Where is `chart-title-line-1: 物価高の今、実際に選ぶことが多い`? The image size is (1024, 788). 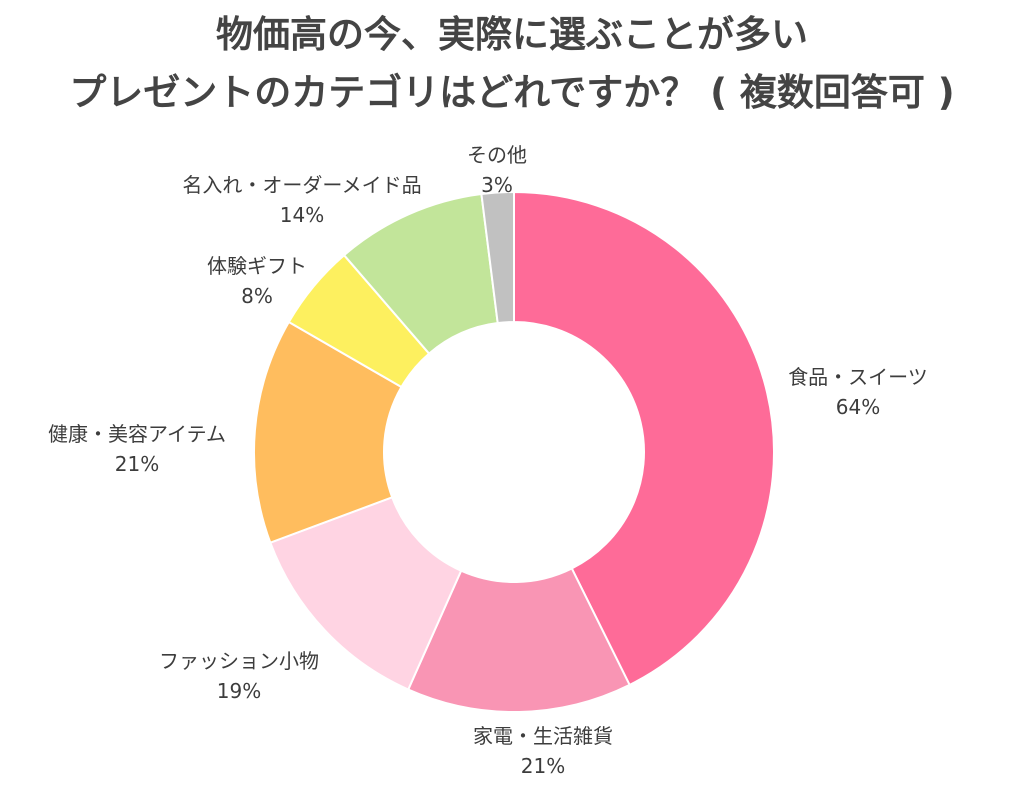
chart-title-line-1: 物価高の今、実際に選ぶことが多い is located at coordinates (512, 34).